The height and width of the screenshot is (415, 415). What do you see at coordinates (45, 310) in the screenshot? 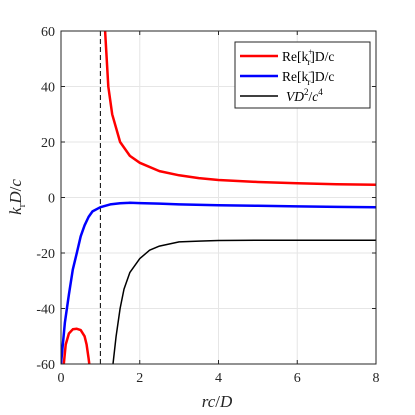
I see `y-tick-label: -40` at bounding box center [45, 310].